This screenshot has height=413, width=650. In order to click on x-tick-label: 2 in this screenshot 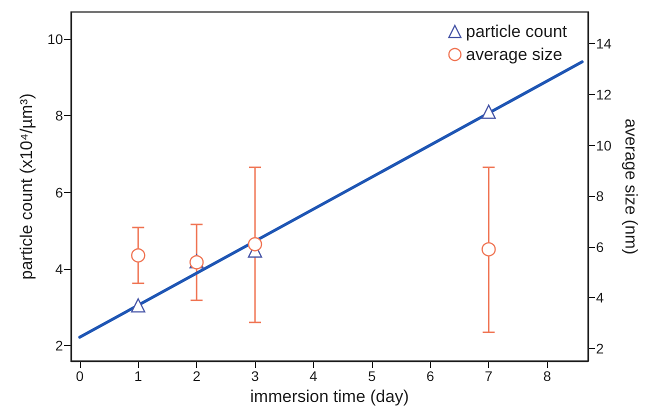, I will do `click(196, 376)`.